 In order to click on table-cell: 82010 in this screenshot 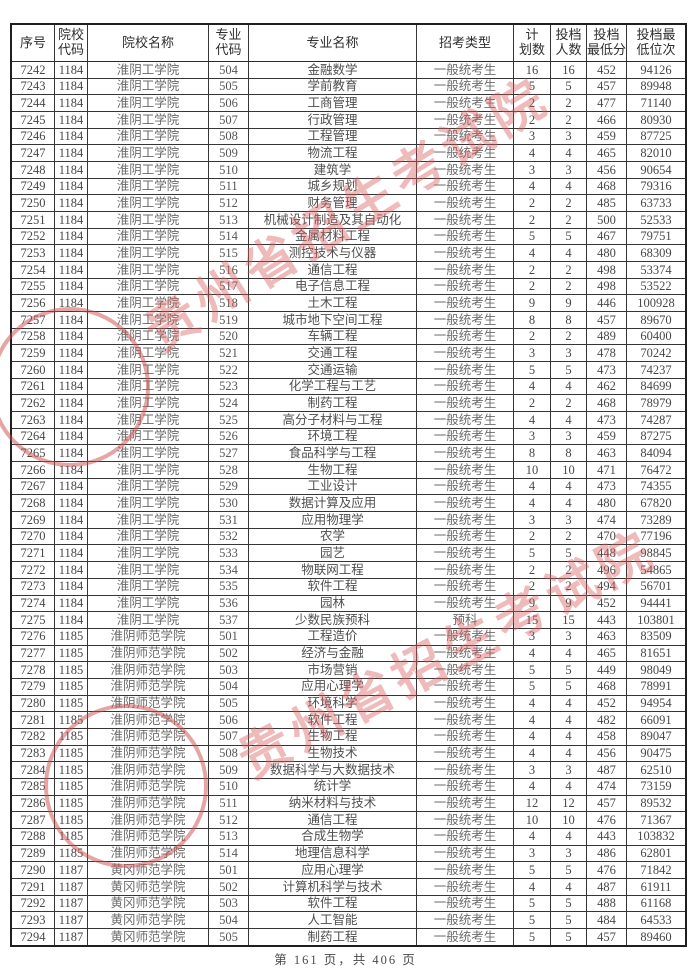, I will do `click(656, 152)`.